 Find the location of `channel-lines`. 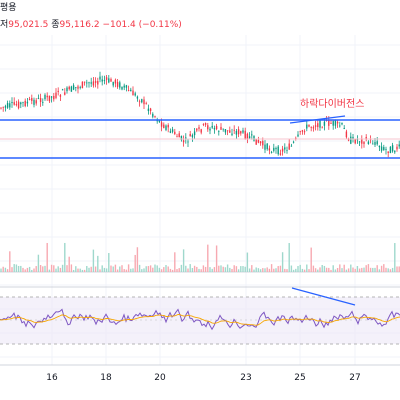

channel-lines is located at coordinates (200, 137).